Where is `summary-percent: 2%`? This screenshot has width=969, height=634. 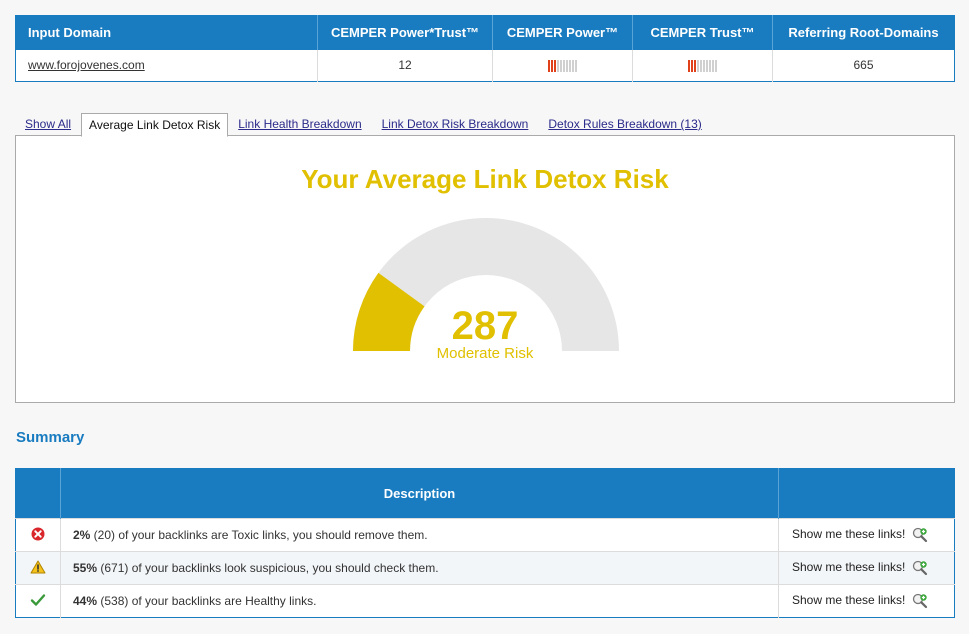 summary-percent: 2% is located at coordinates (82, 535).